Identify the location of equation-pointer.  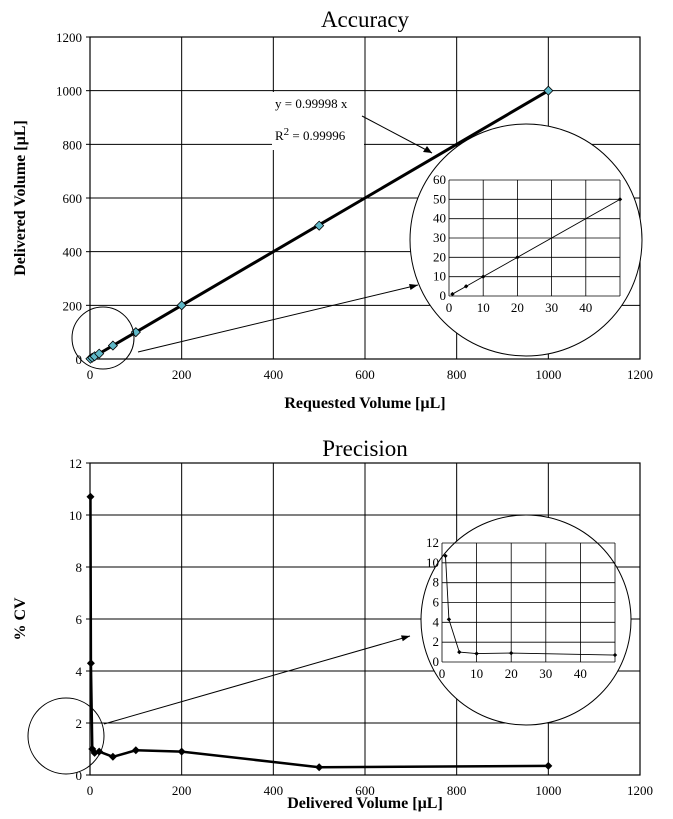
(397, 134).